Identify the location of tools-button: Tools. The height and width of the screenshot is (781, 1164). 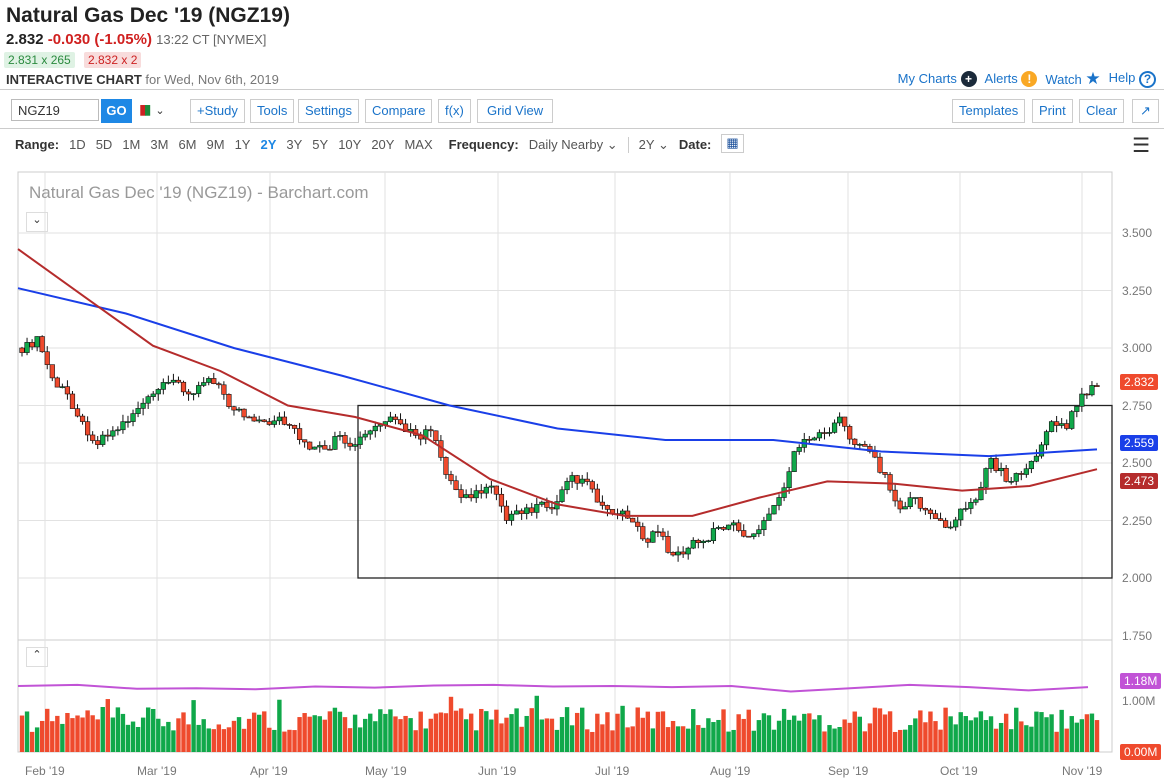
(272, 111).